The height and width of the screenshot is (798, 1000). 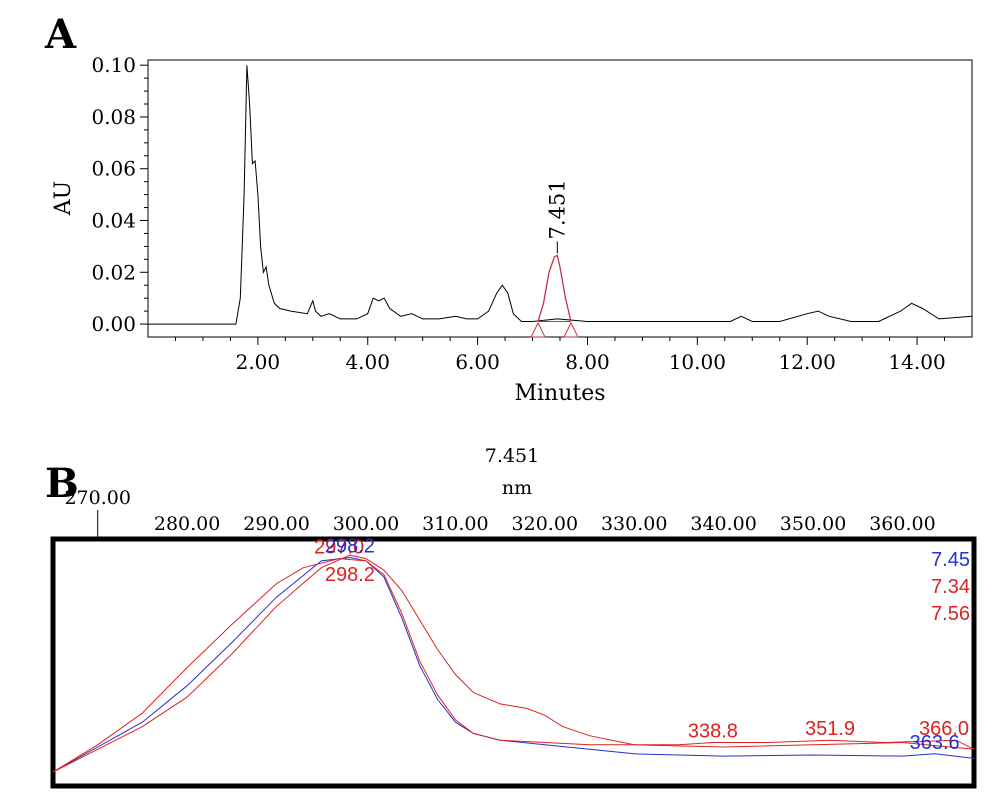 I want to click on y-tick-label: 0.08, so click(x=113, y=117).